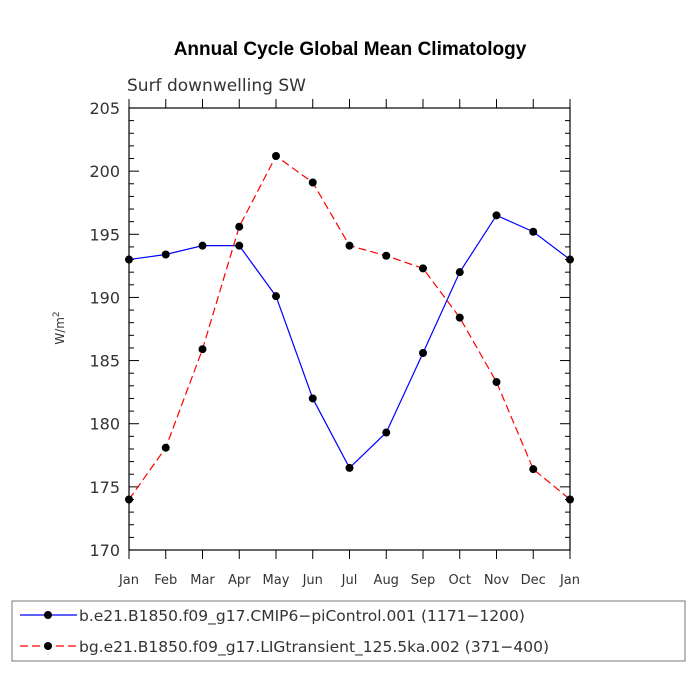  Describe the element at coordinates (104, 487) in the screenshot. I see `y-tick-label: 175` at that location.